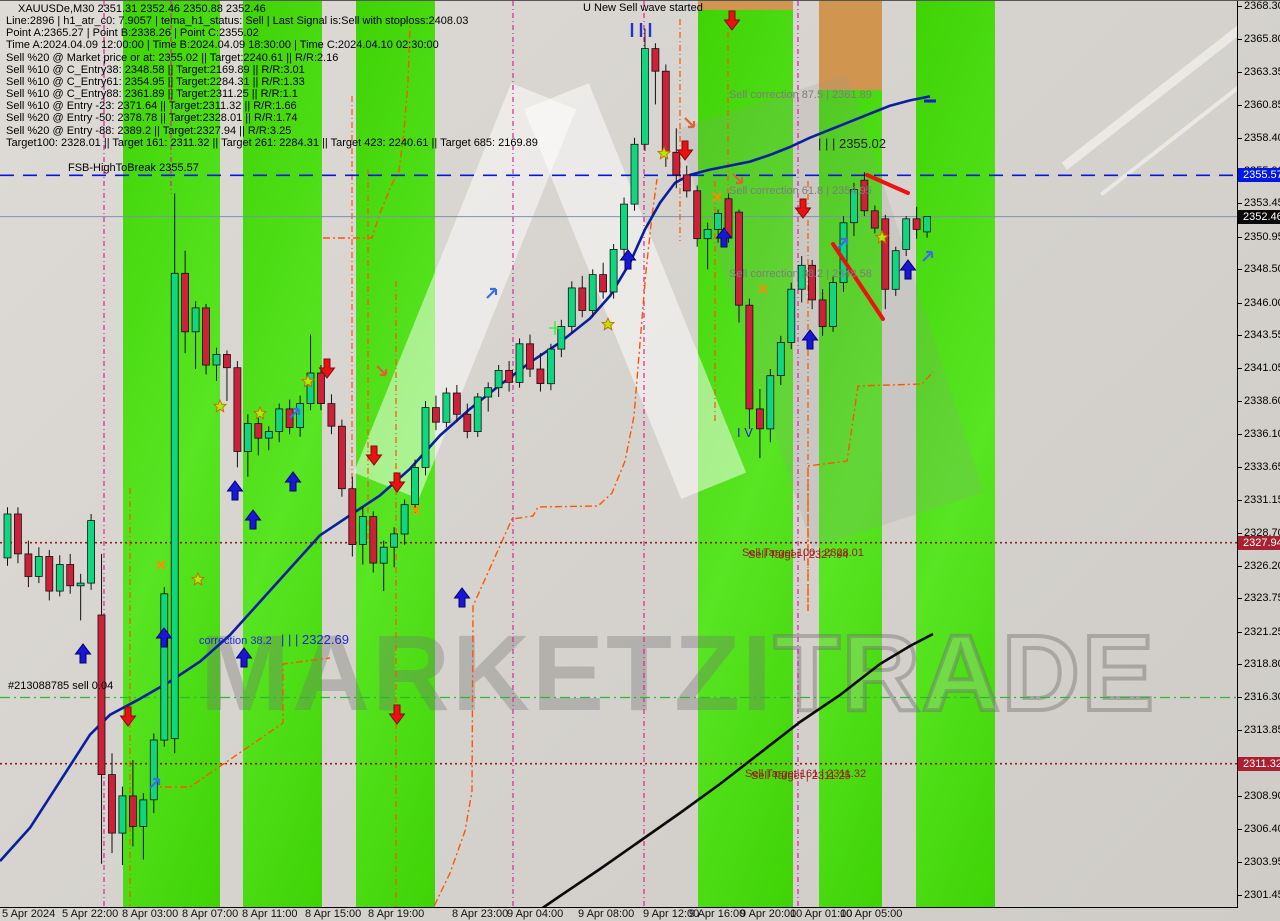 This screenshot has width=1280, height=921. What do you see at coordinates (821, 914) in the screenshot?
I see `time-tick-label: 10 Apr 01:00` at bounding box center [821, 914].